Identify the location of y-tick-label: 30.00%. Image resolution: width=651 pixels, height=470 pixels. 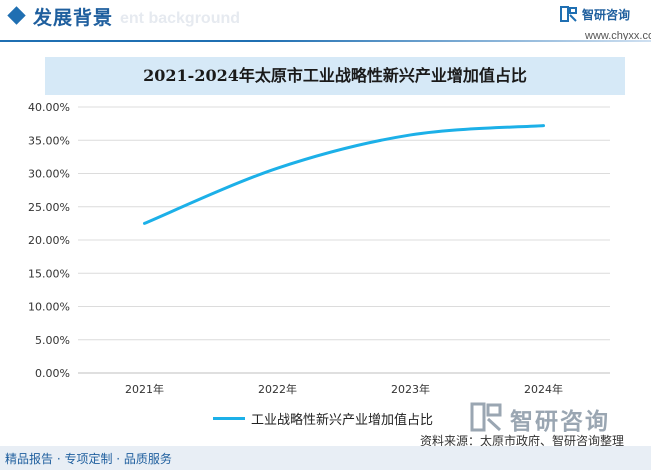
(49, 174).